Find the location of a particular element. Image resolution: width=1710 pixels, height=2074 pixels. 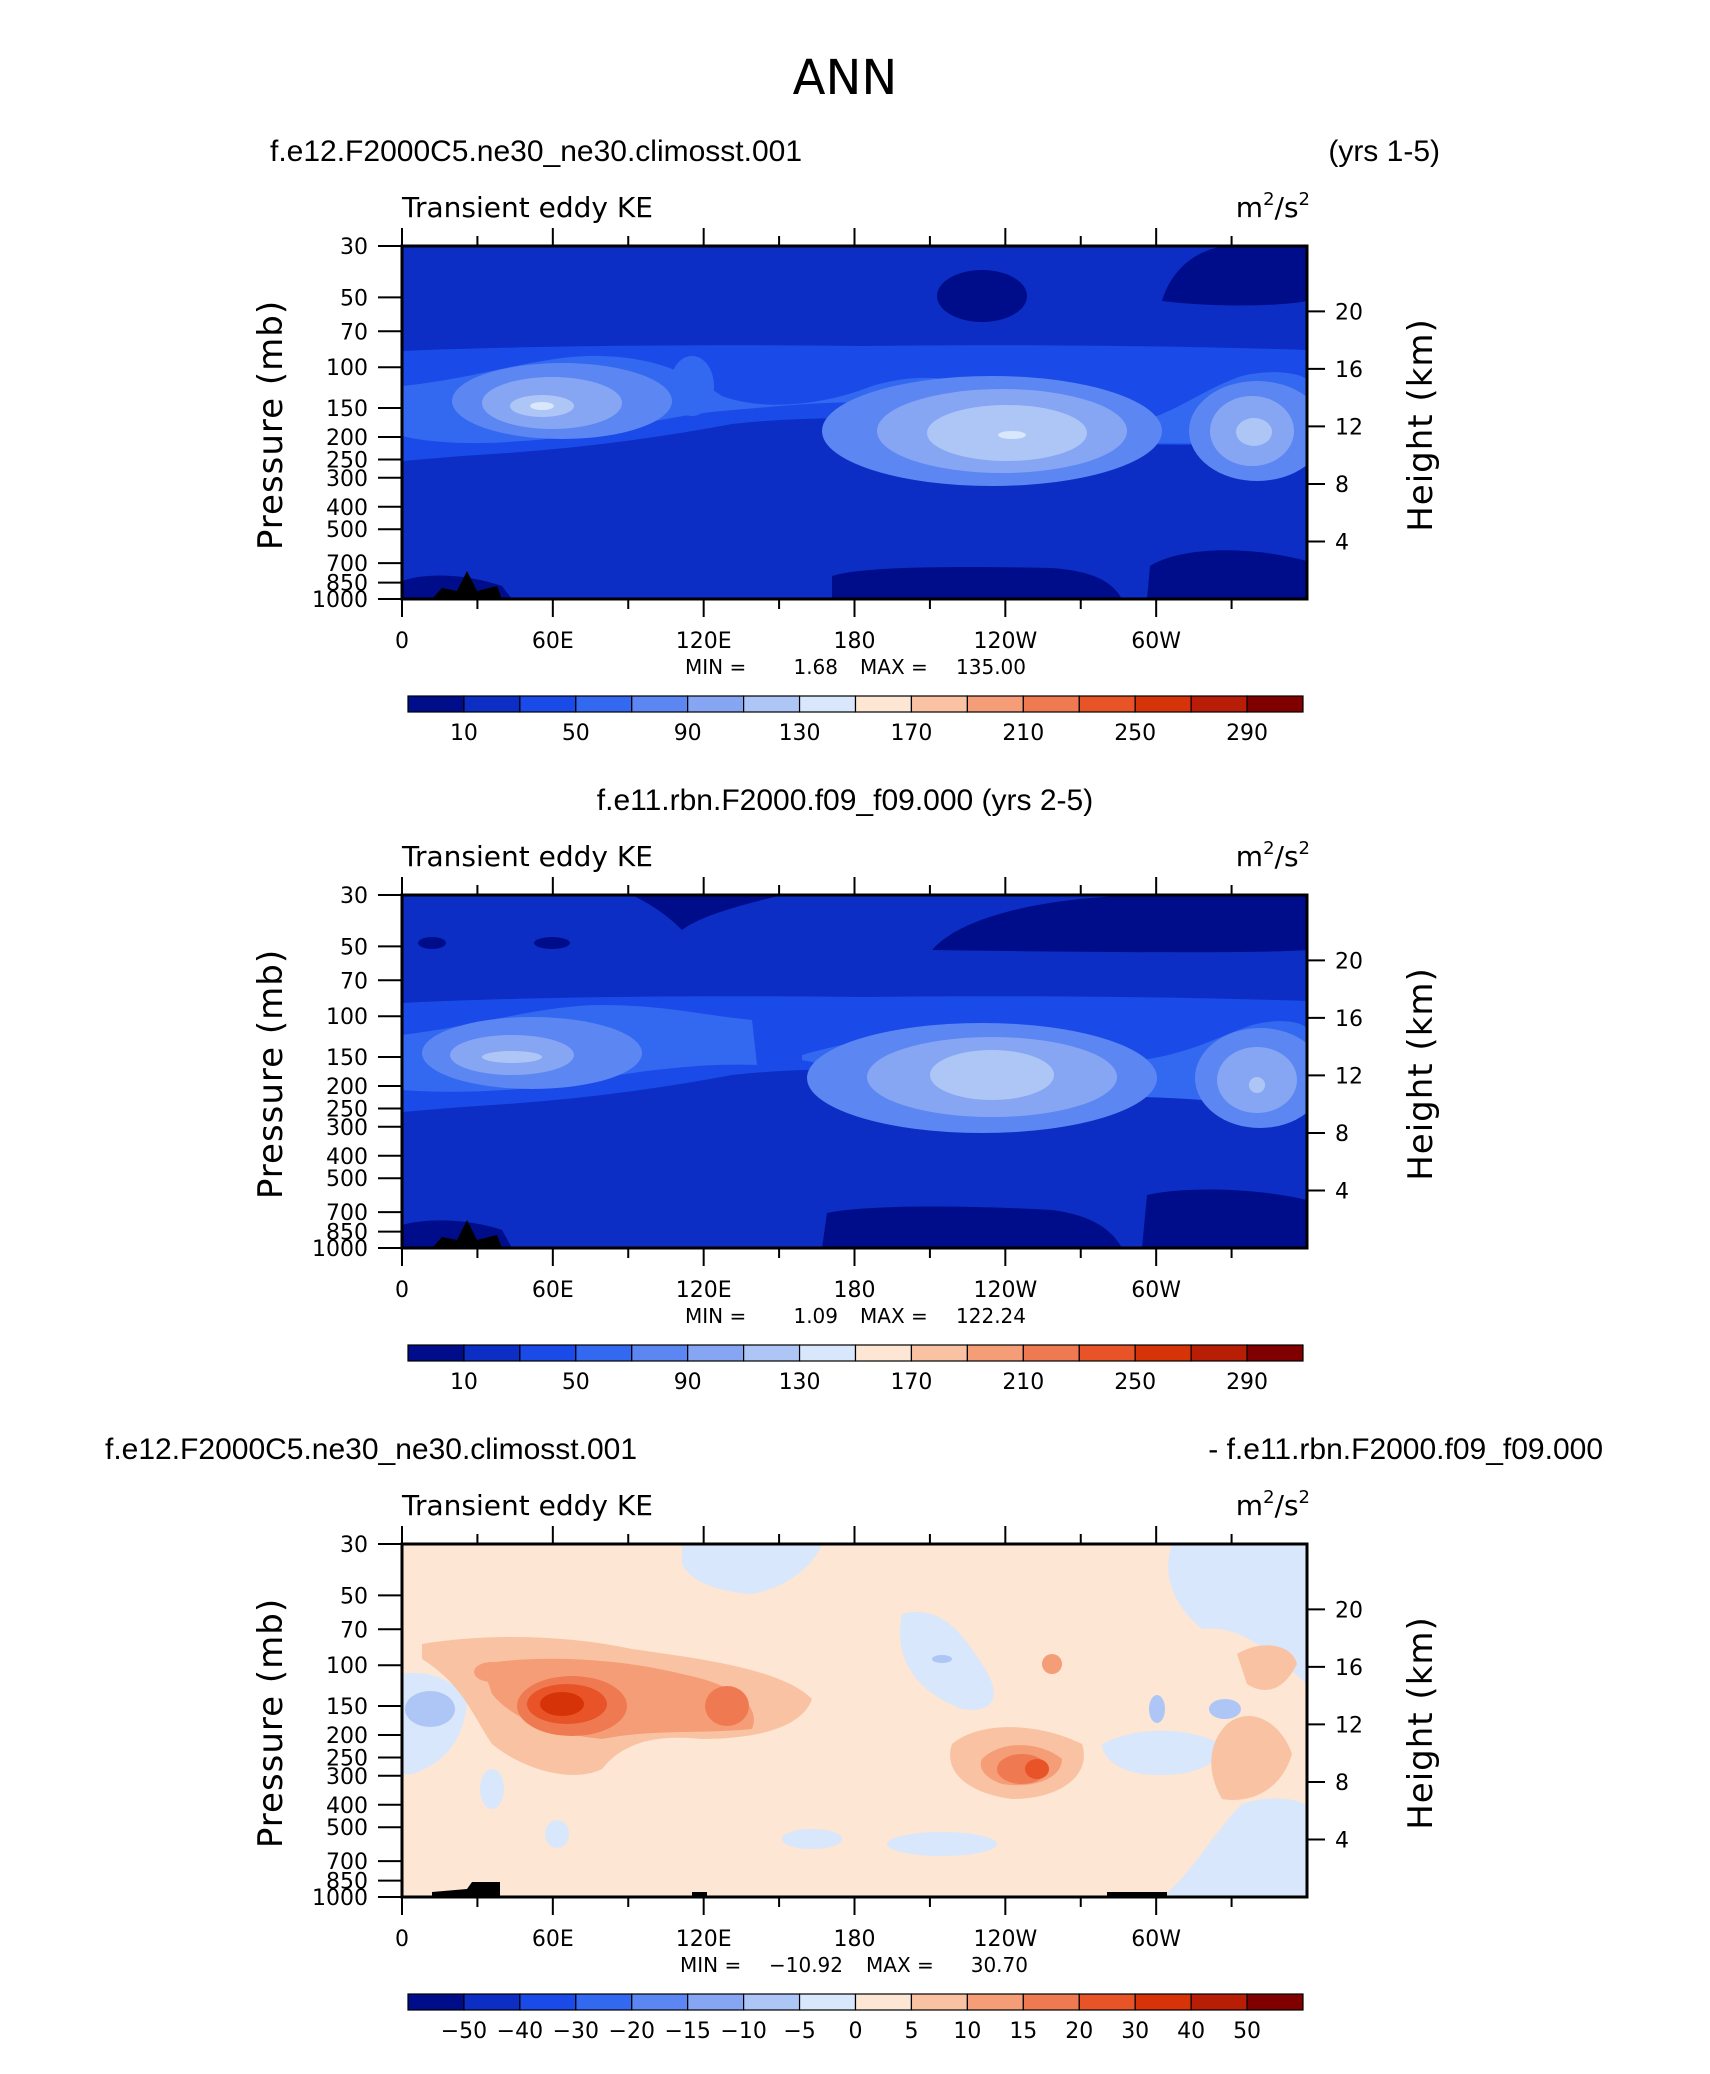

colorbar-level-label: −50 is located at coordinates (464, 2031).